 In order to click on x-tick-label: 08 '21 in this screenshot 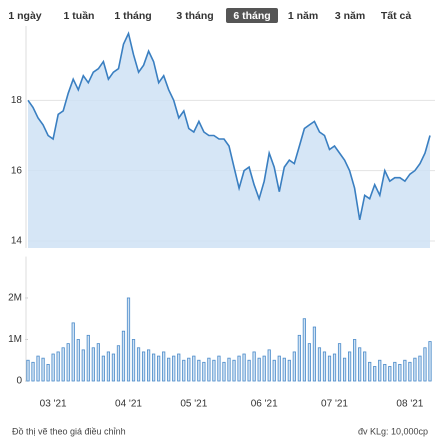, I will do `click(409, 404)`.